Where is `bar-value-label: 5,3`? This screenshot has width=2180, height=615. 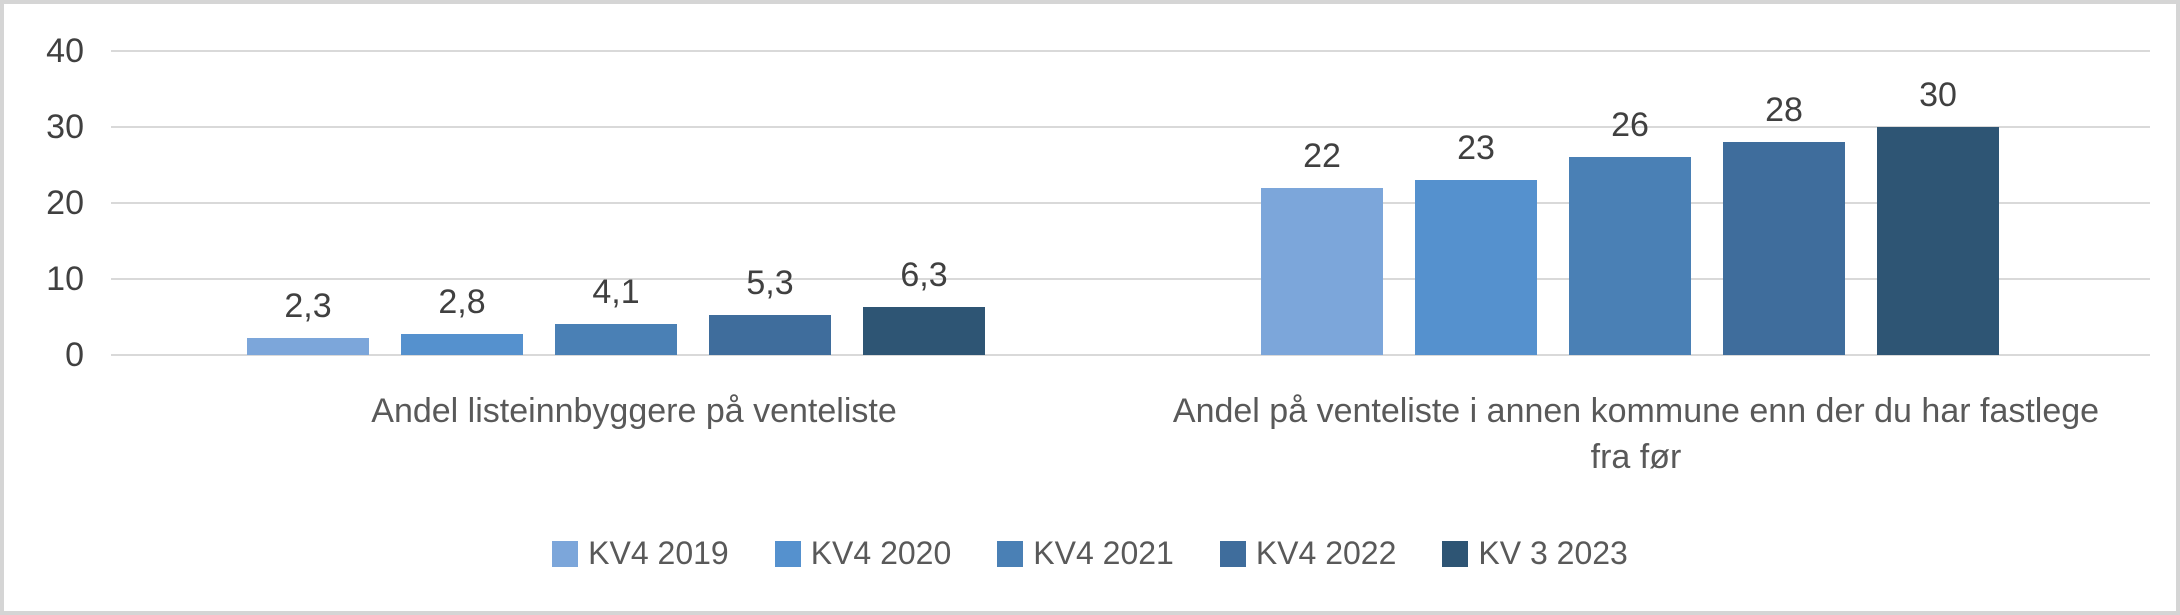 bar-value-label: 5,3 is located at coordinates (770, 282).